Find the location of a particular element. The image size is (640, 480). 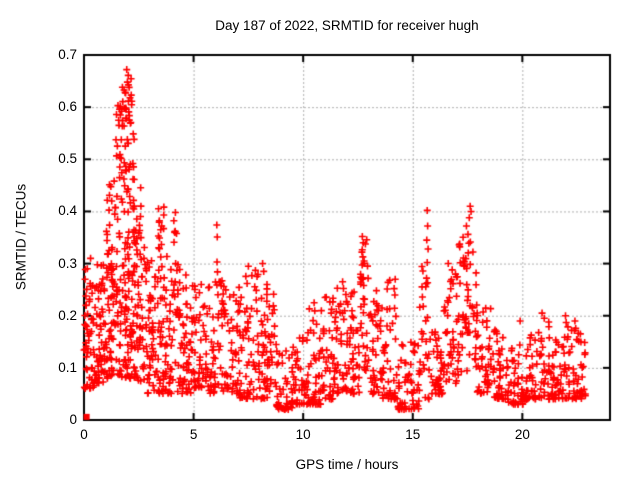

x-tick-label: 5 is located at coordinates (193, 434).